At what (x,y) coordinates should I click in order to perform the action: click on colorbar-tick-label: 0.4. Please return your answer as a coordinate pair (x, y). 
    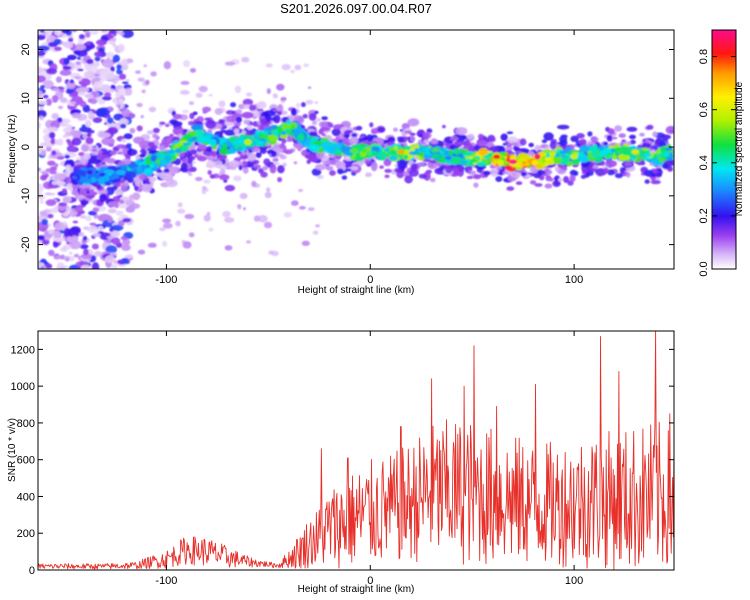
    Looking at the image, I should click on (704, 162).